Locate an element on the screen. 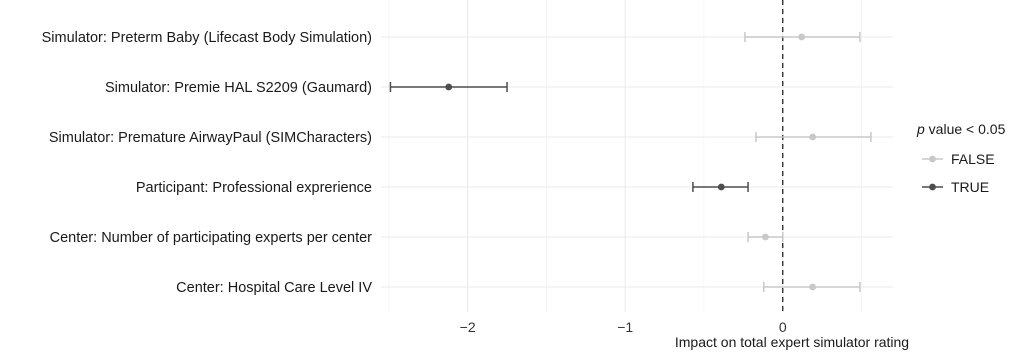  row-label: Participant: Professional exprerience is located at coordinates (254, 188).